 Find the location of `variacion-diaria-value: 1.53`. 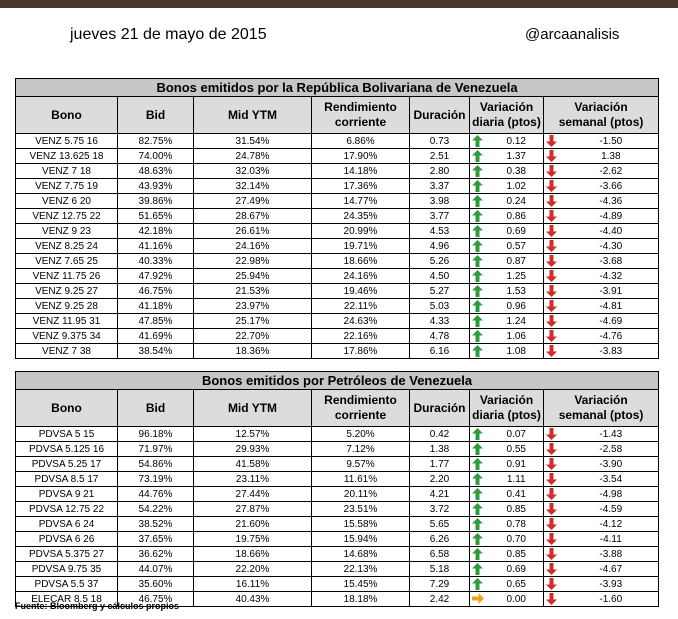

variacion-diaria-value: 1.53 is located at coordinates (516, 291).